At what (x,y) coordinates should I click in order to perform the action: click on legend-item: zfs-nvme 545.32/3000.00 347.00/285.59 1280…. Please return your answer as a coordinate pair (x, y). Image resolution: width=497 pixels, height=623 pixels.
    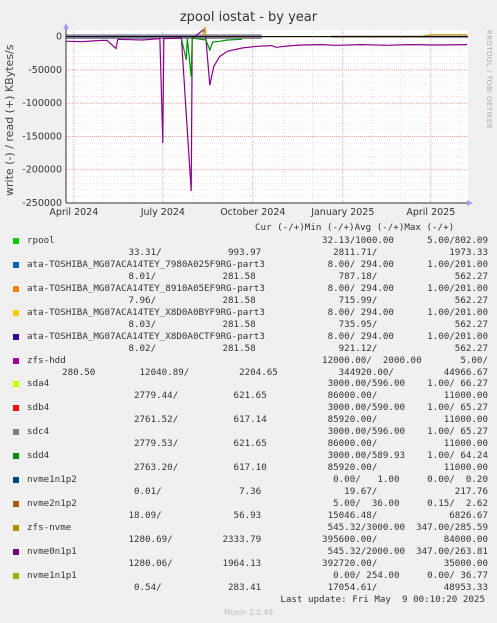
    Looking at the image, I should click on (250, 536).